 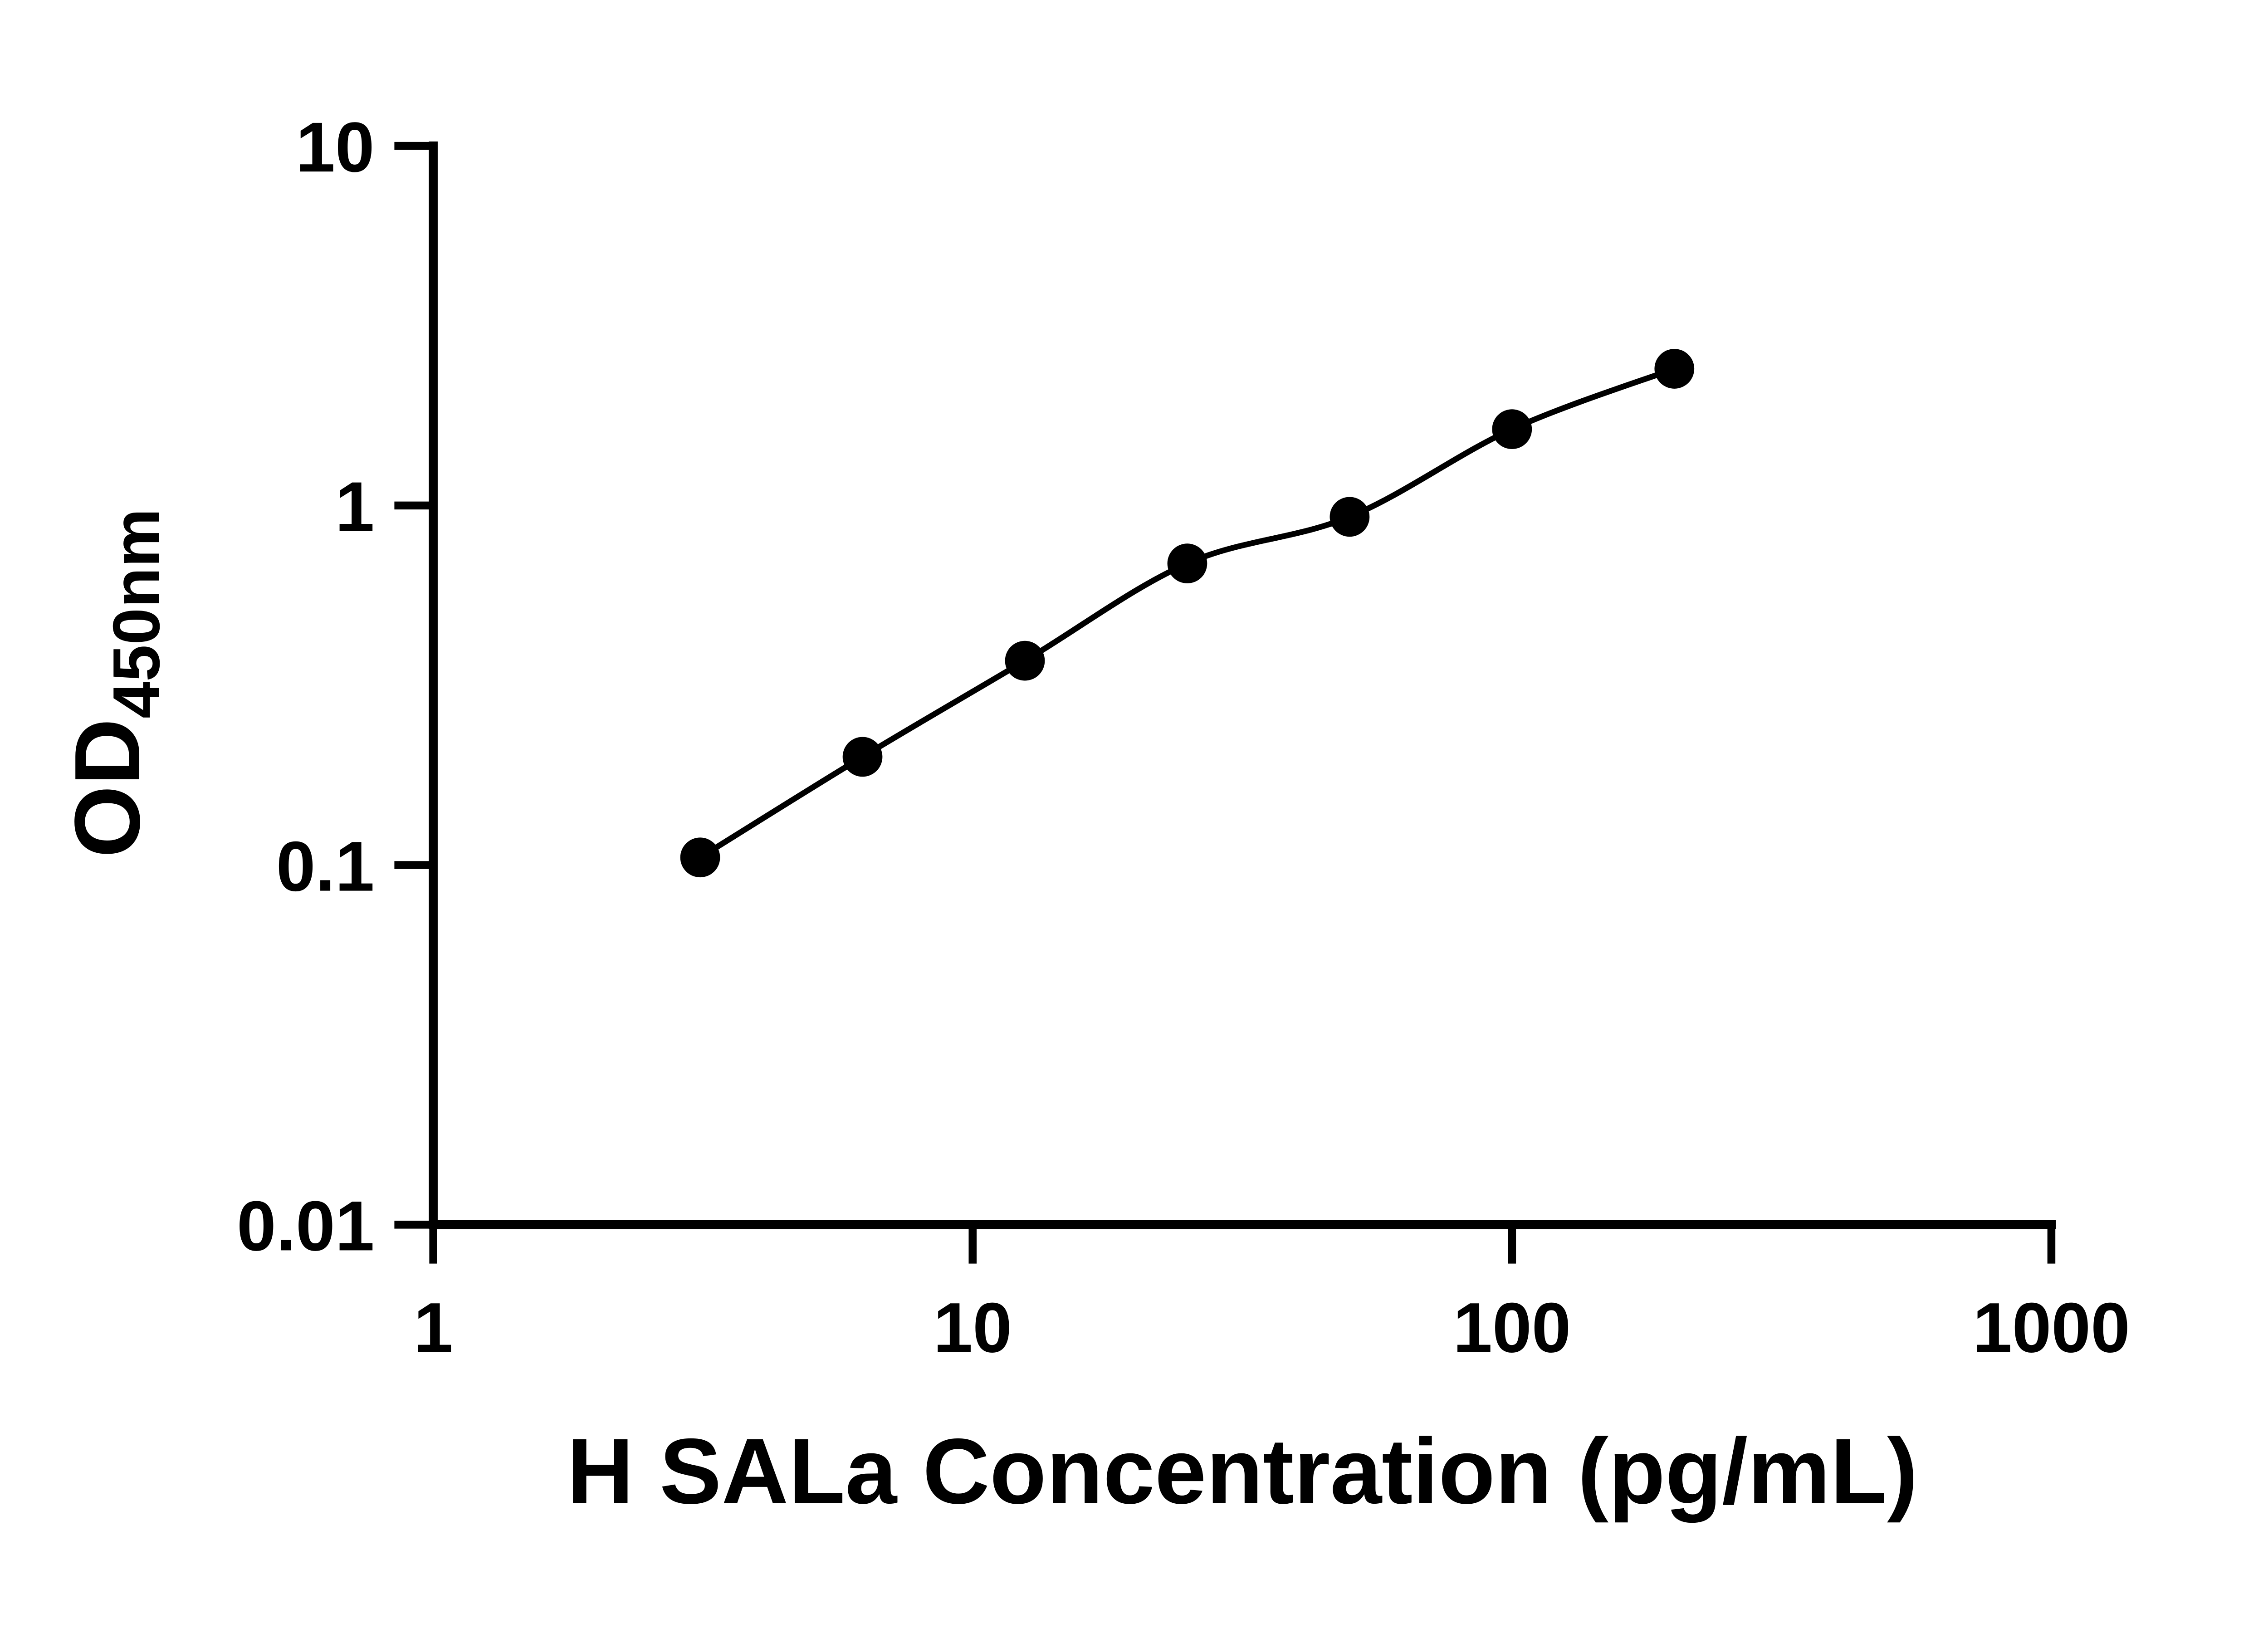 I want to click on y-tick-label: 1, so click(x=355, y=507).